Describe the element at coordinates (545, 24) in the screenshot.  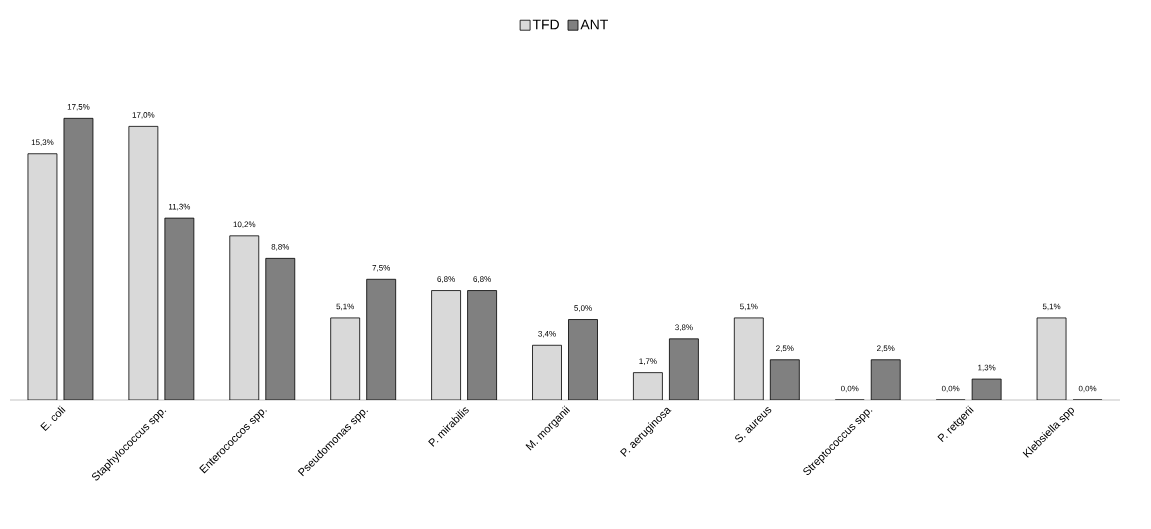
I see `legend-label: TFD` at that location.